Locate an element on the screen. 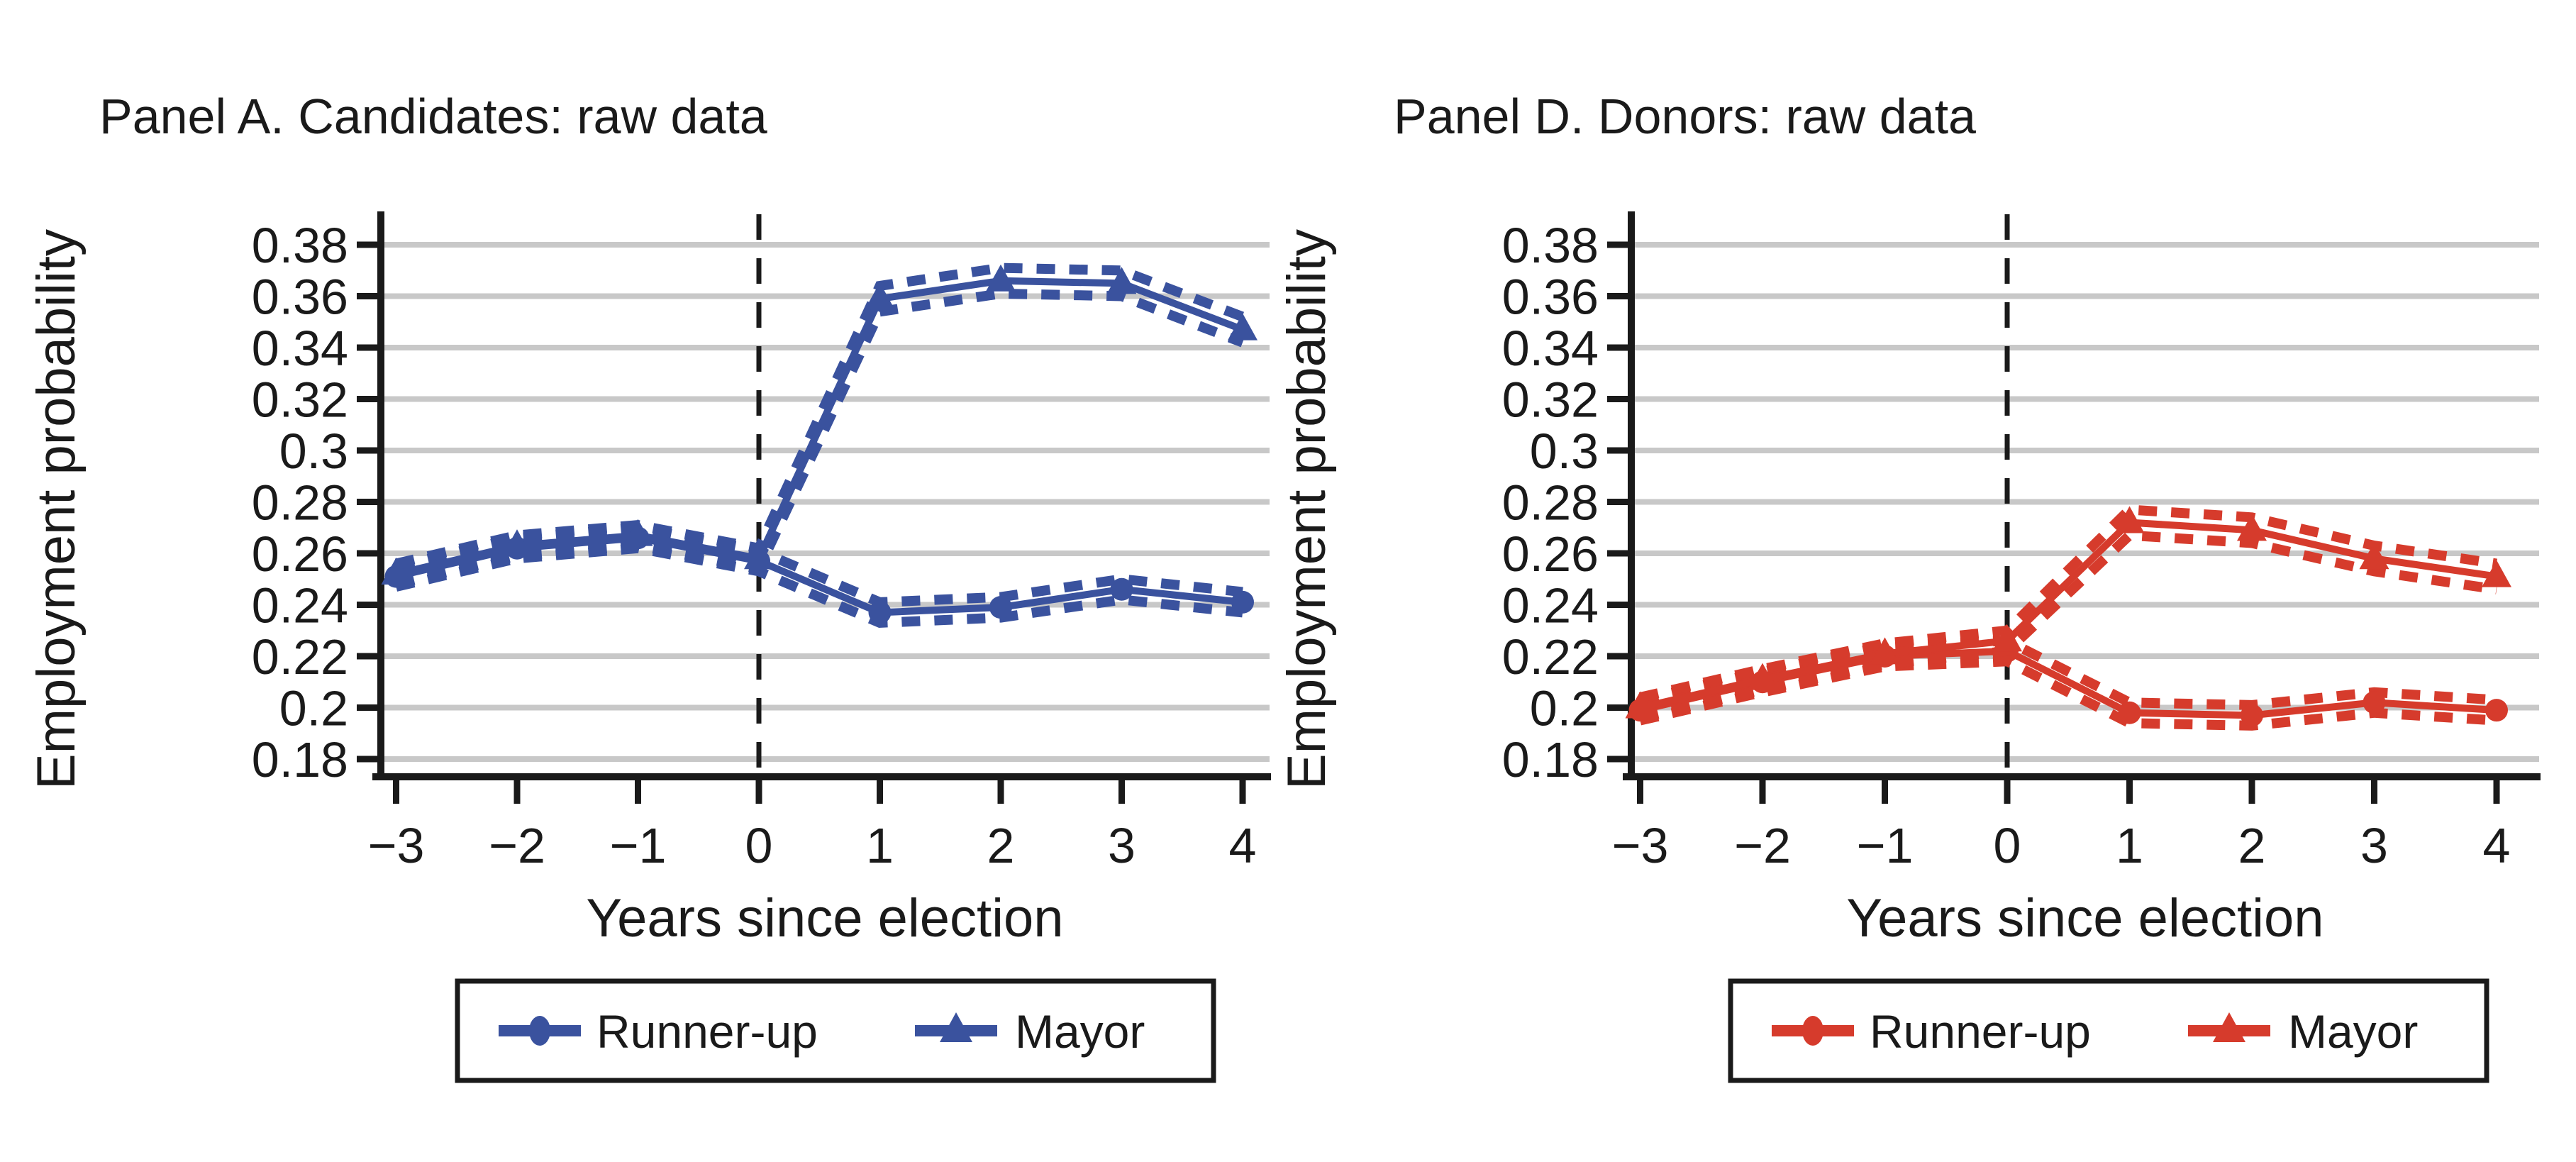 The height and width of the screenshot is (1162, 2576). panel-candidates-y-axis-label: Employment probability is located at coordinates (56, 509).